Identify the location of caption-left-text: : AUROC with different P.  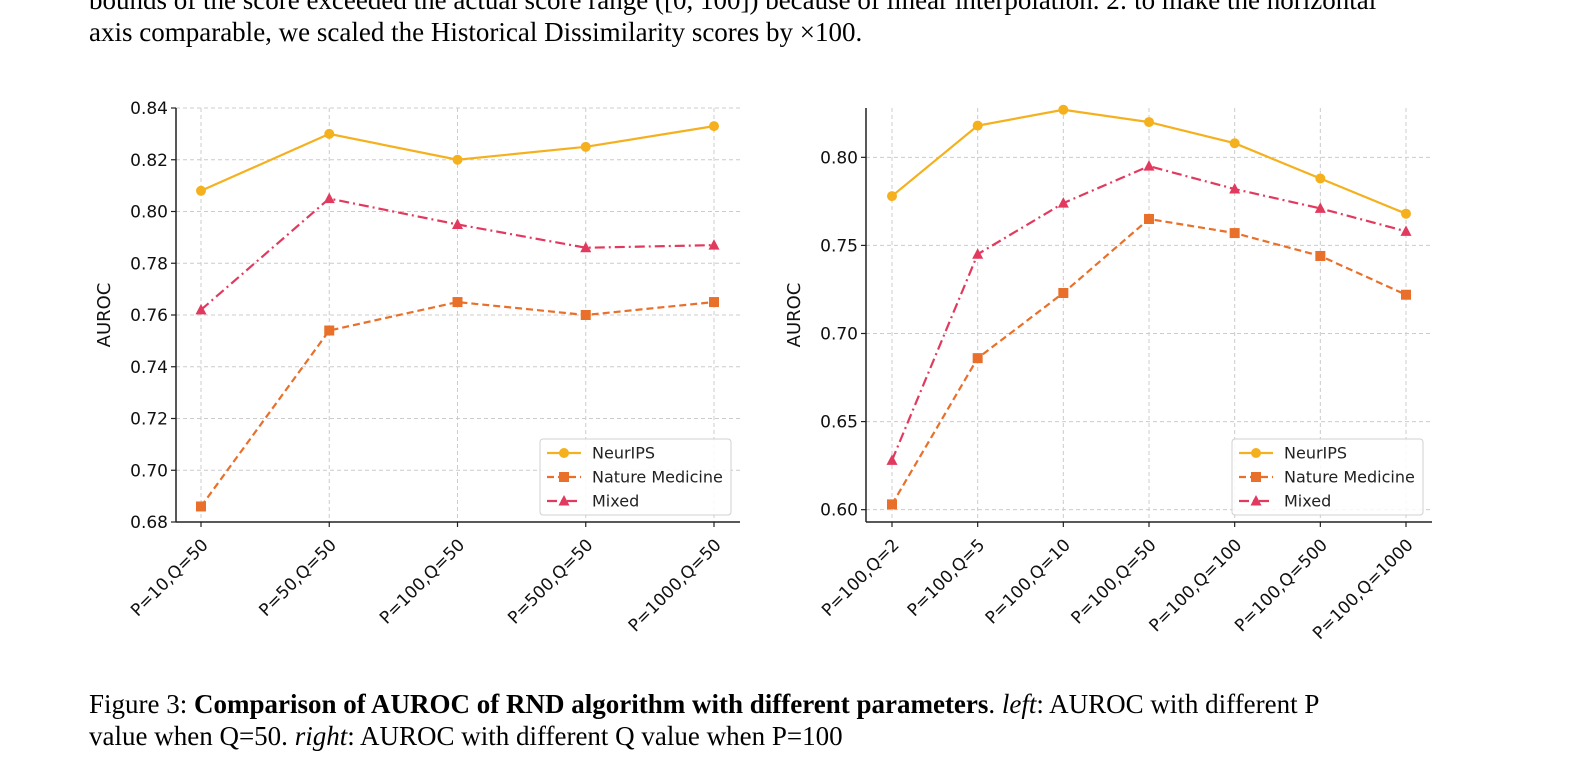
(1178, 704).